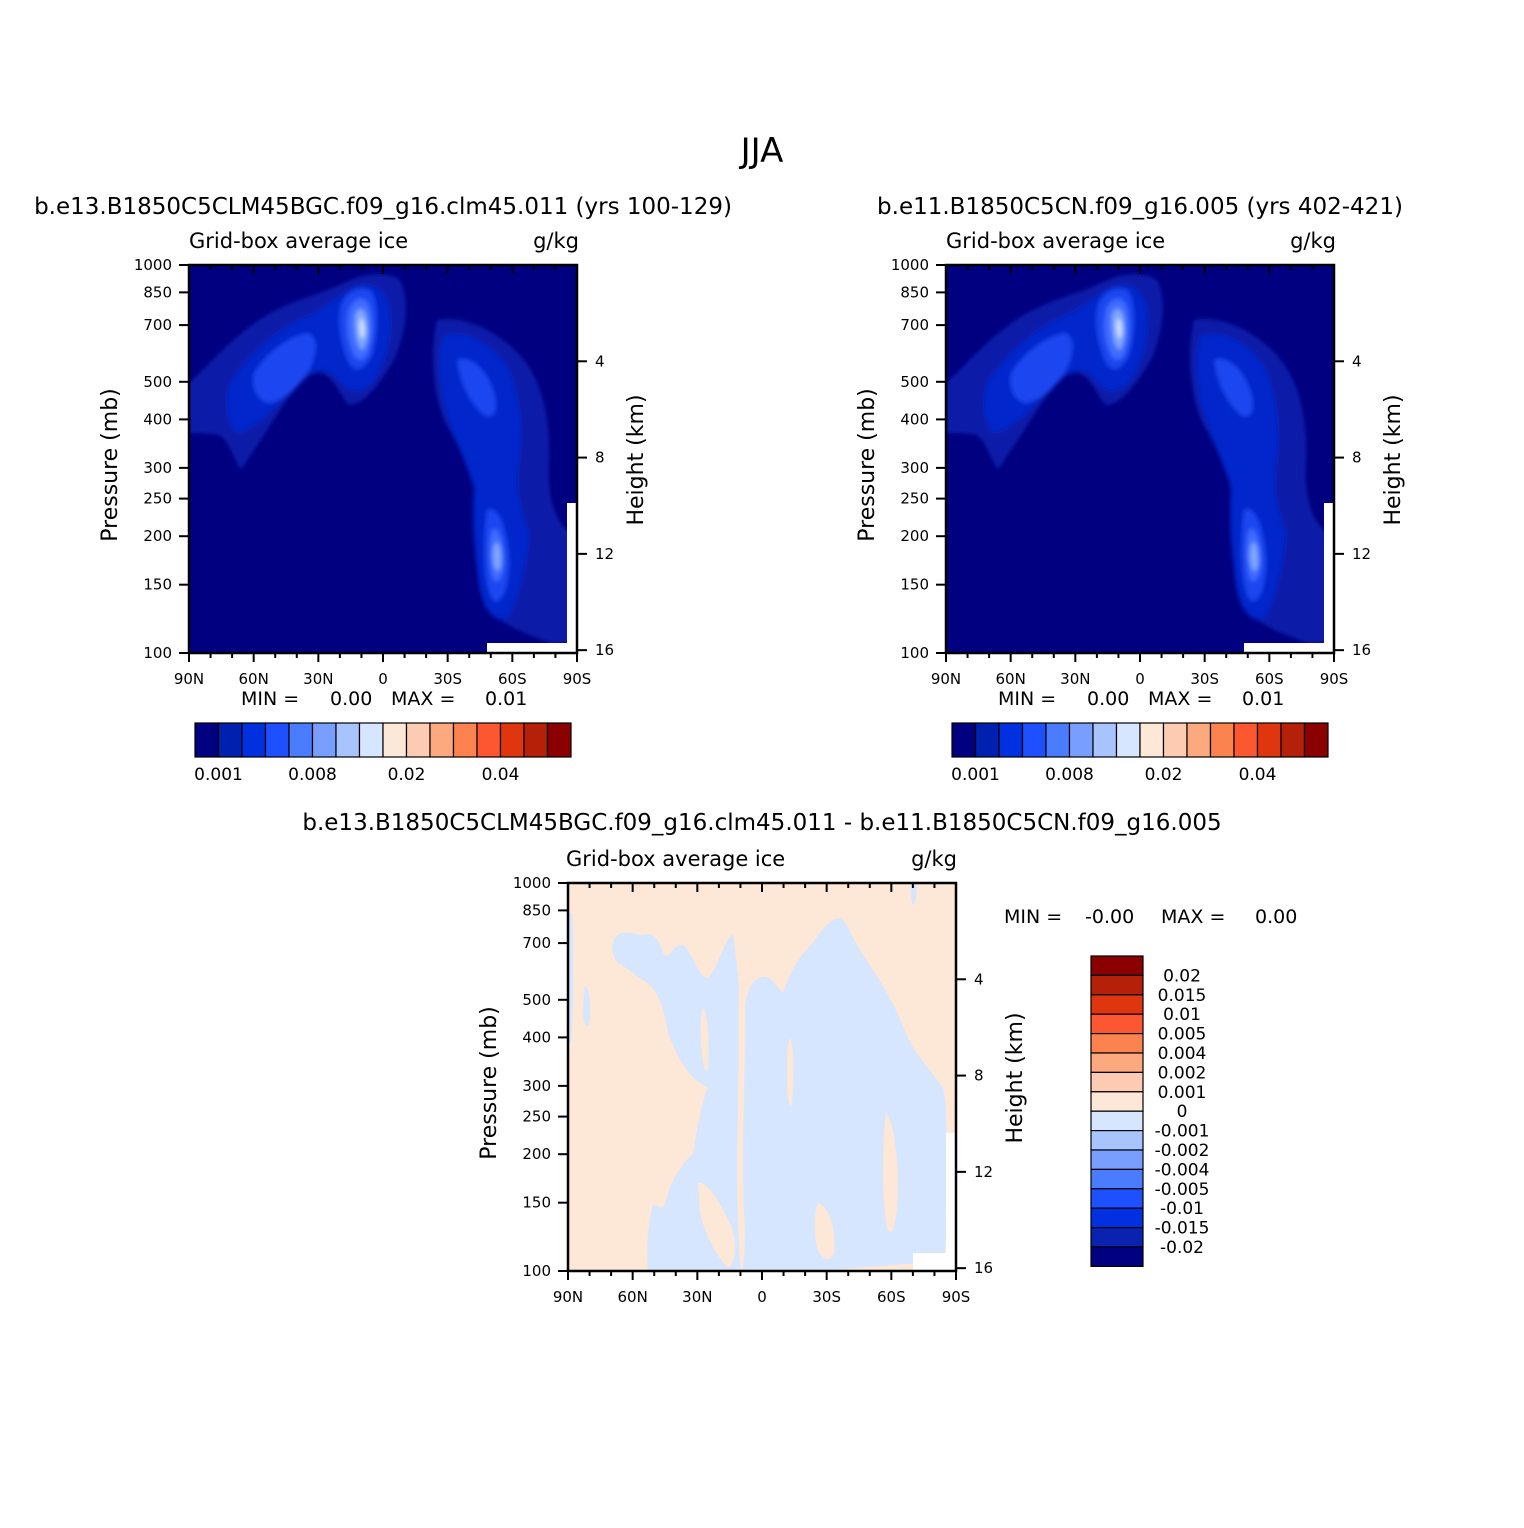 This screenshot has height=1528, width=1524. What do you see at coordinates (636, 459) in the screenshot?
I see `y2-axis-title: Height (km)` at bounding box center [636, 459].